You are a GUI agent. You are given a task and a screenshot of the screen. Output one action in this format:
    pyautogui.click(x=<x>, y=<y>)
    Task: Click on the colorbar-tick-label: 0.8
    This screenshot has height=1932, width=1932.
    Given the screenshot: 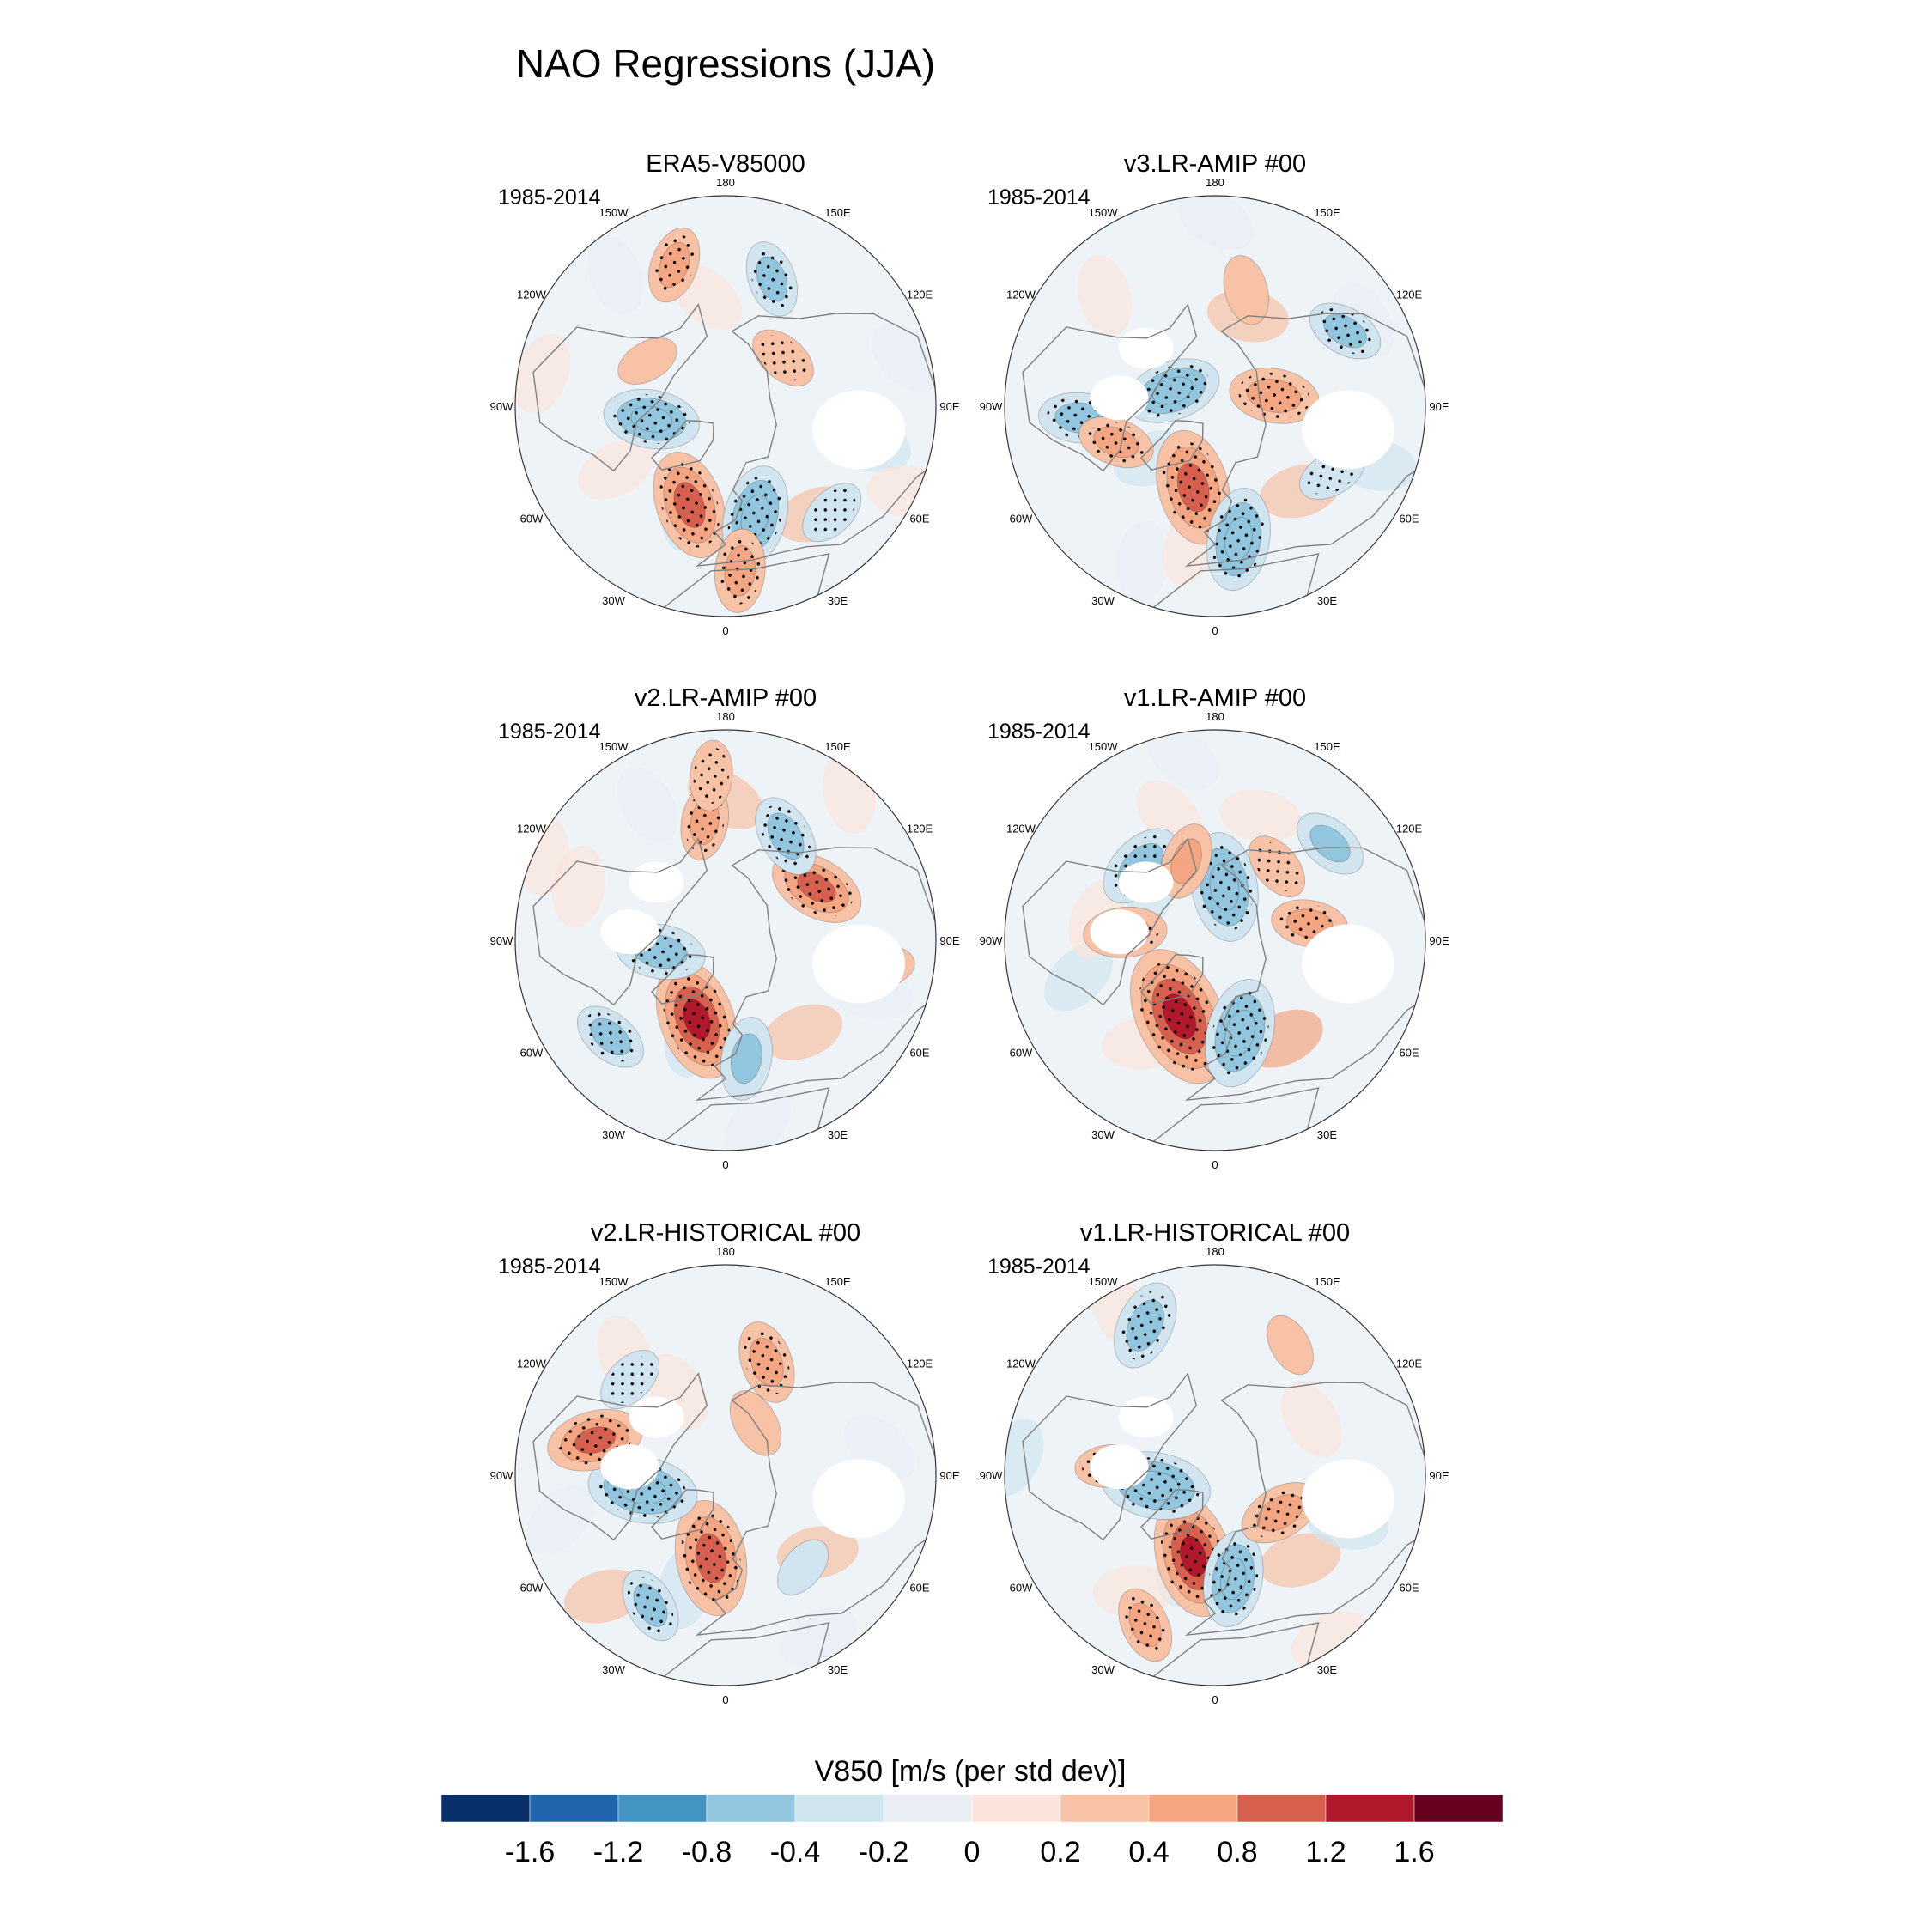 What is the action you would take?
    pyautogui.click(x=1237, y=1852)
    